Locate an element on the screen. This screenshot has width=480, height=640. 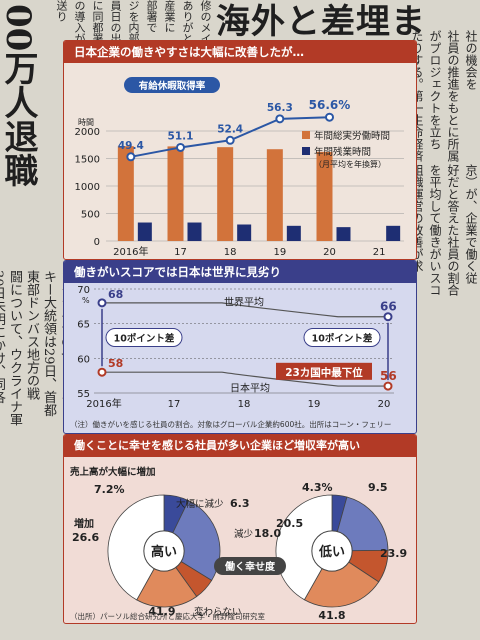
chart3-label-down: 減少 is located at coordinates (244, 534).